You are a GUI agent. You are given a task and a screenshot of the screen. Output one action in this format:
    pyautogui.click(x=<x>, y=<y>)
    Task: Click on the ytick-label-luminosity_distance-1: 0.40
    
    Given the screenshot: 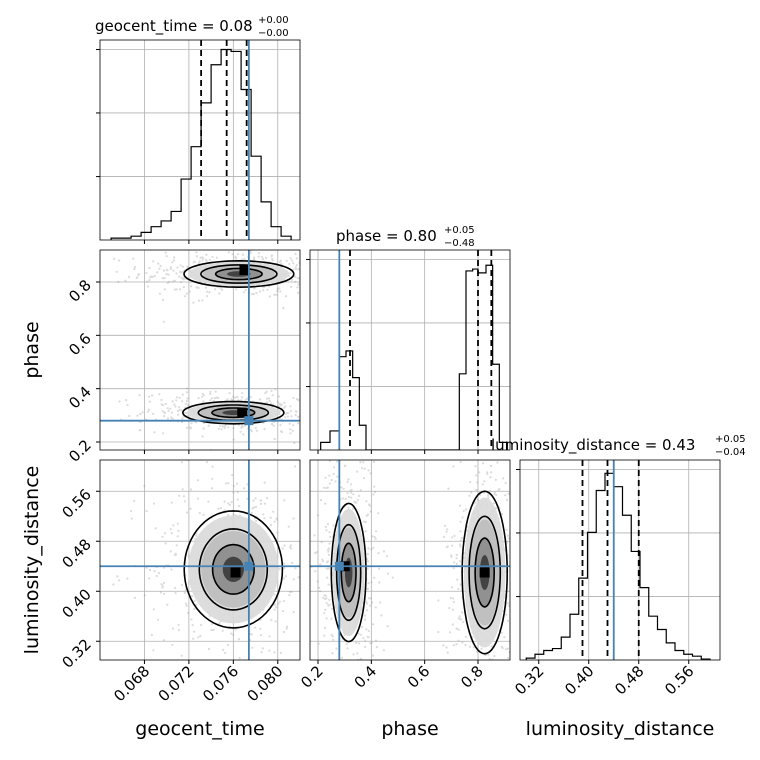 What is the action you would take?
    pyautogui.click(x=76, y=603)
    